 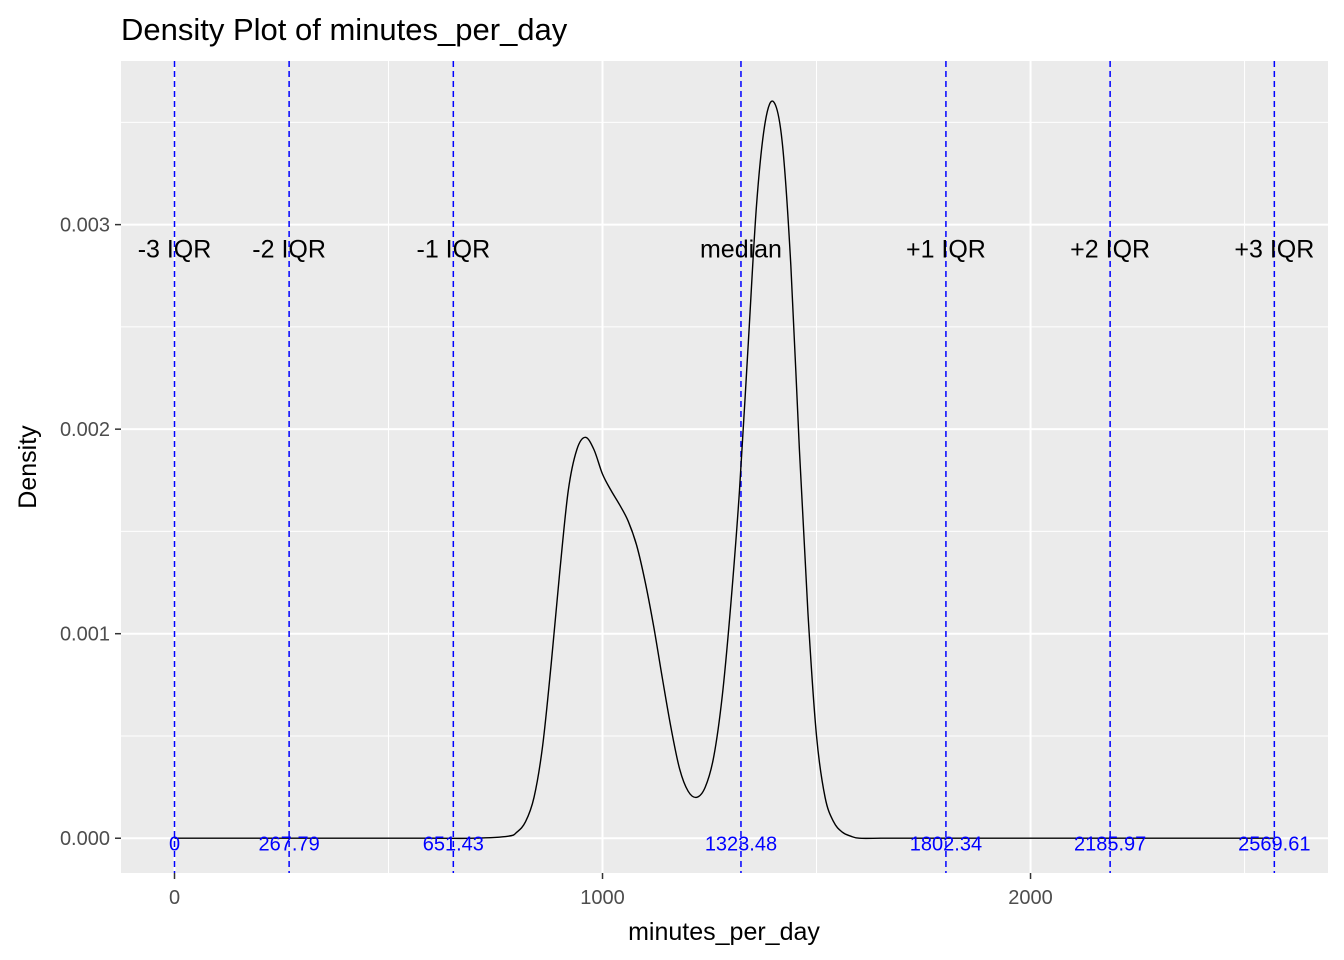 I want to click on reference-label: +1 IQR, so click(x=946, y=249).